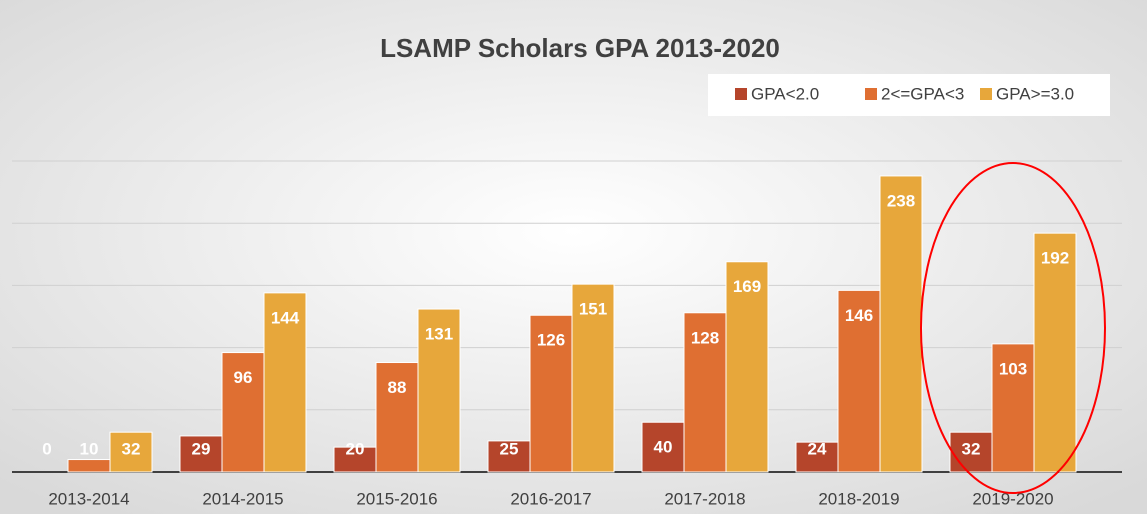 The width and height of the screenshot is (1147, 514). What do you see at coordinates (396, 498) in the screenshot?
I see `x-tick-label: 2015-2016` at bounding box center [396, 498].